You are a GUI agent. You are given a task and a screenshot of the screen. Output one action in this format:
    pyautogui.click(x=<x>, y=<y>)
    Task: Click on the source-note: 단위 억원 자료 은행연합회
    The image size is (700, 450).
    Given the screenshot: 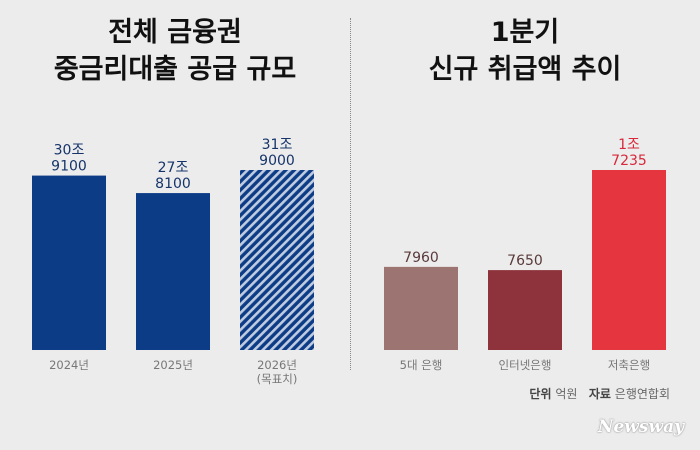 What is the action you would take?
    pyautogui.click(x=599, y=393)
    